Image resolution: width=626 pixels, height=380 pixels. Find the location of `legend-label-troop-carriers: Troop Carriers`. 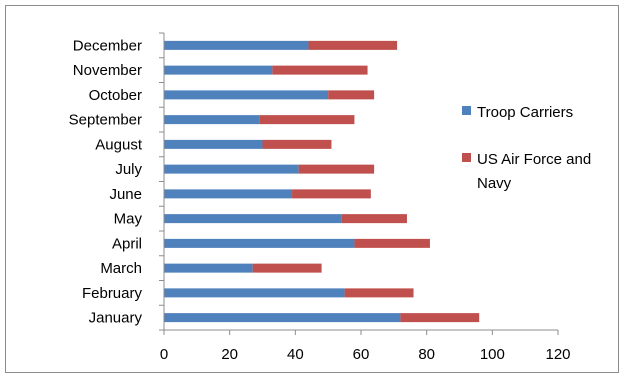

legend-label-troop-carriers: Troop Carriers is located at coordinates (525, 112).